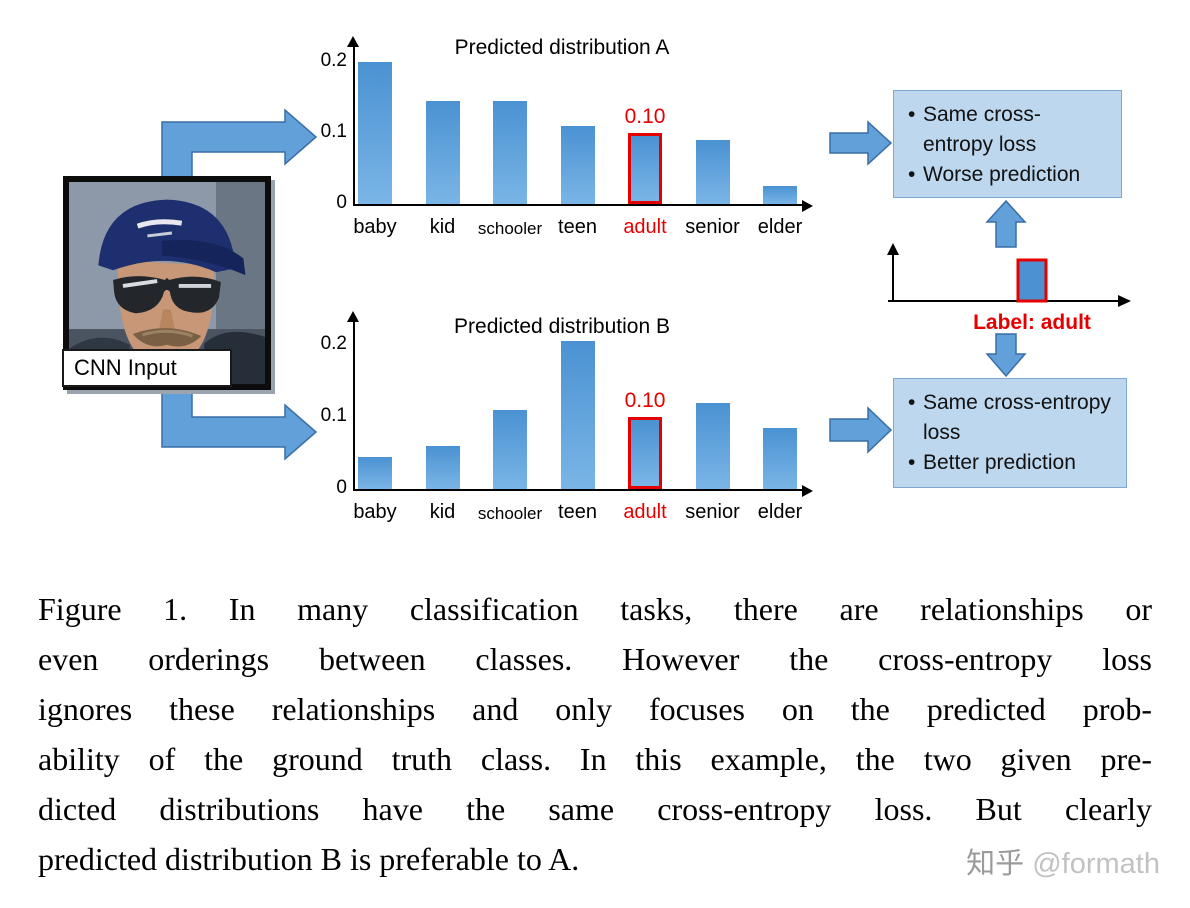  Describe the element at coordinates (147, 368) in the screenshot. I see `cnn-input-label: CNN Input` at that location.